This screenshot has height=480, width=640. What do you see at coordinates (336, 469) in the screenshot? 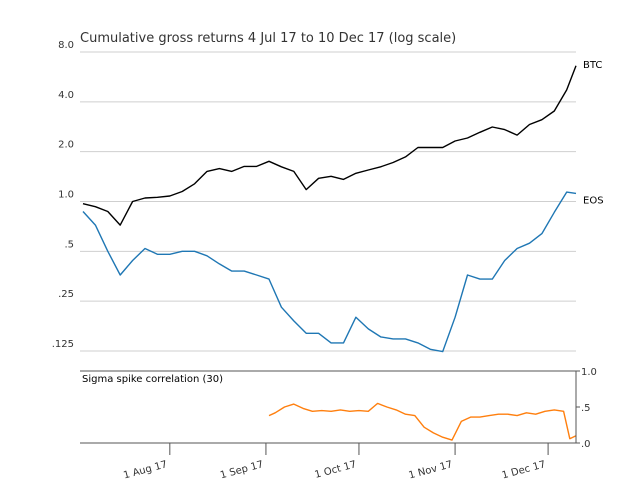
I see `x-tick-label: 1 Oct 17` at bounding box center [336, 469].